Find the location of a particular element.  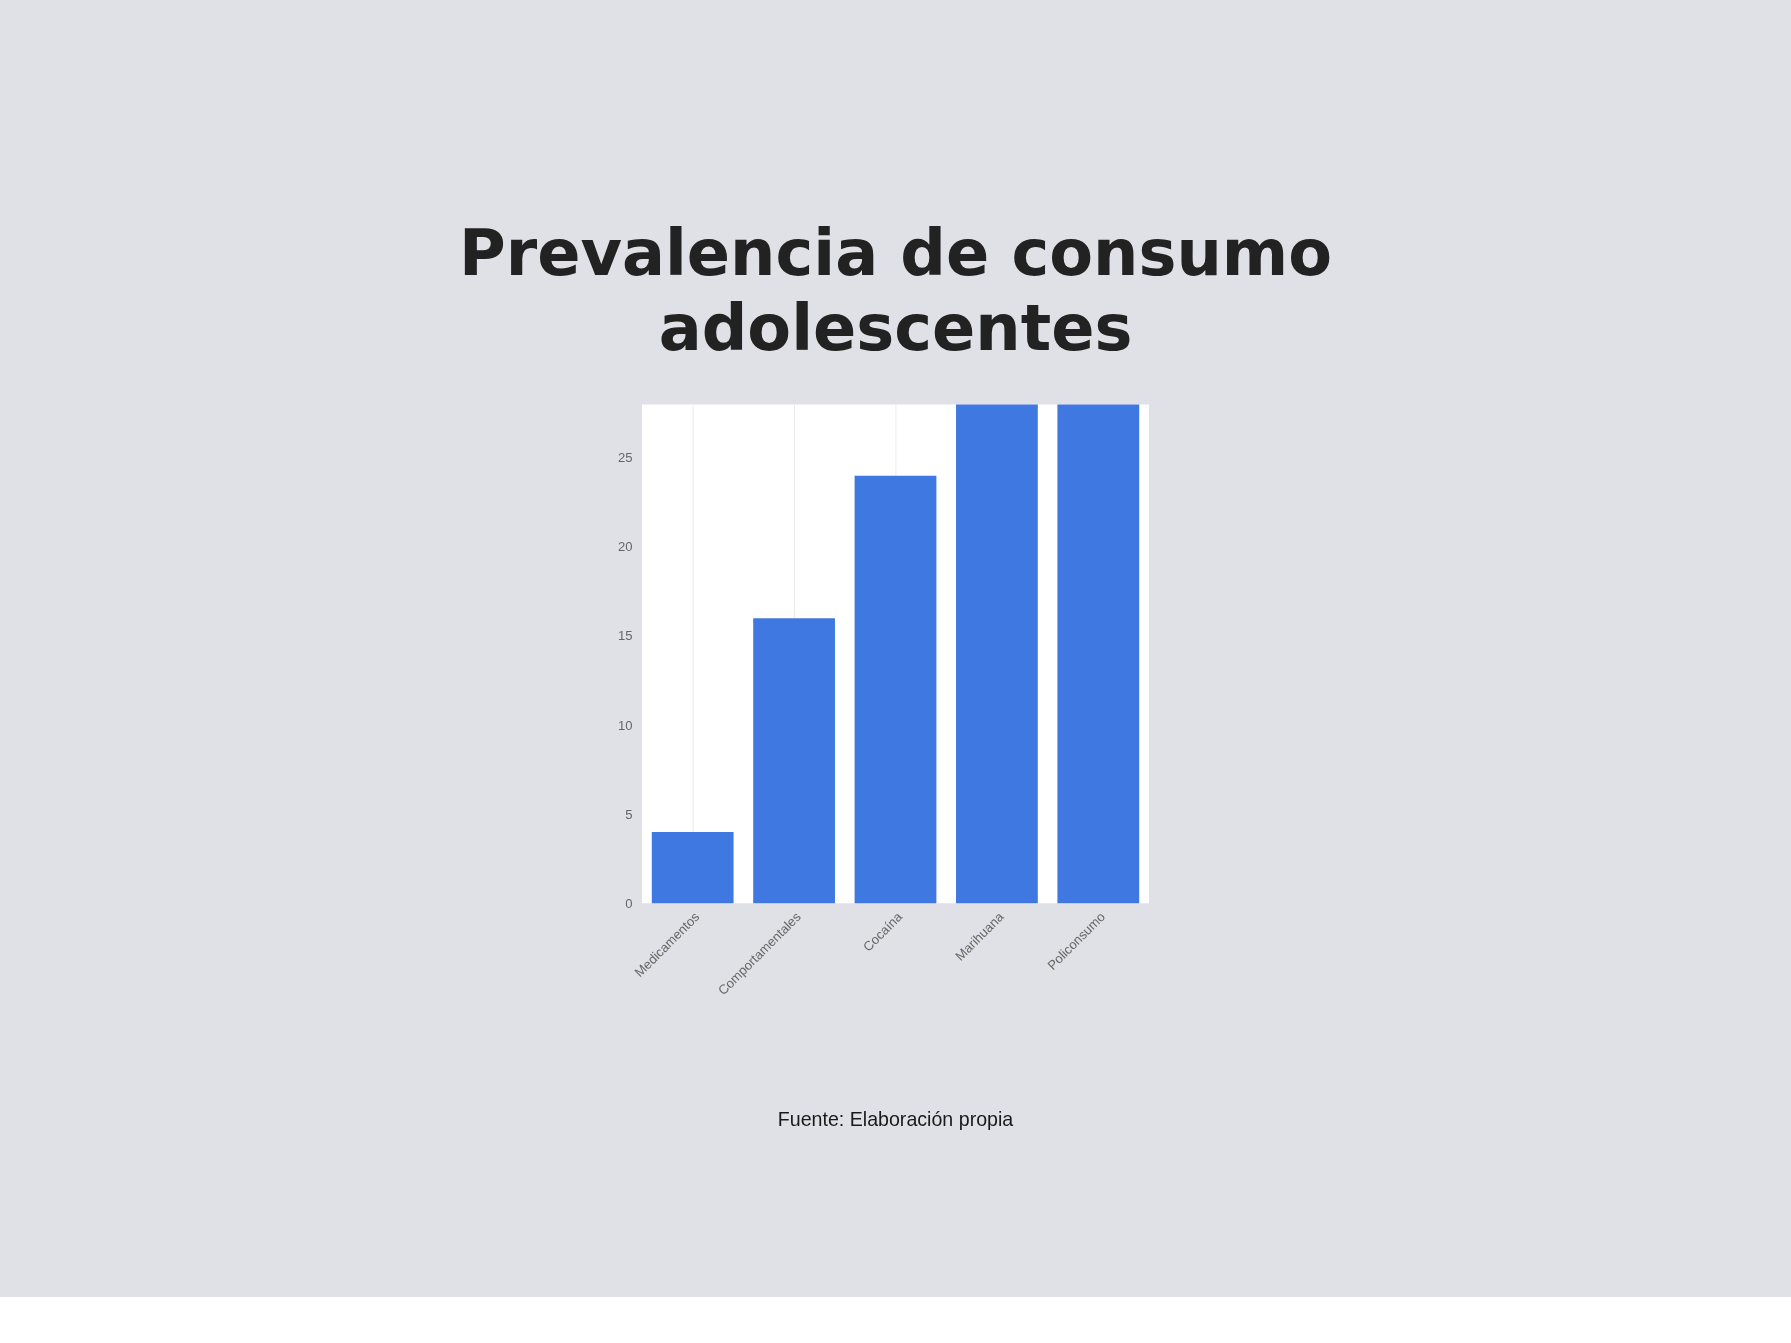

y-tick-label: 25 is located at coordinates (625, 458).